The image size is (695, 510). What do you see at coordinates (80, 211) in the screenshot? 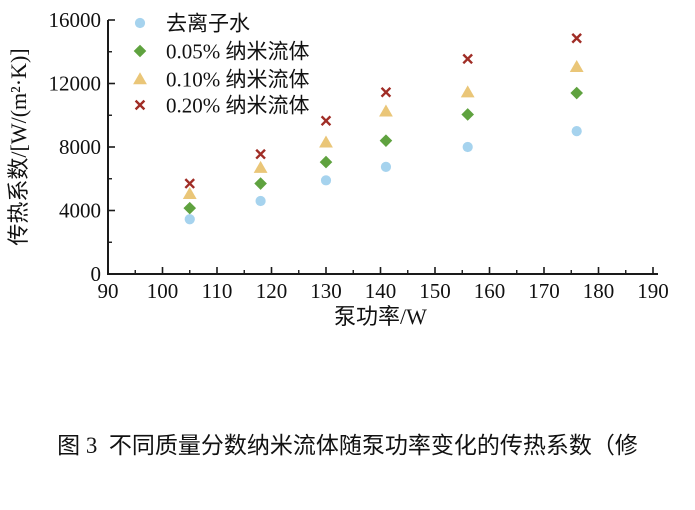
I see `y-tick-label: 4000` at bounding box center [80, 211].